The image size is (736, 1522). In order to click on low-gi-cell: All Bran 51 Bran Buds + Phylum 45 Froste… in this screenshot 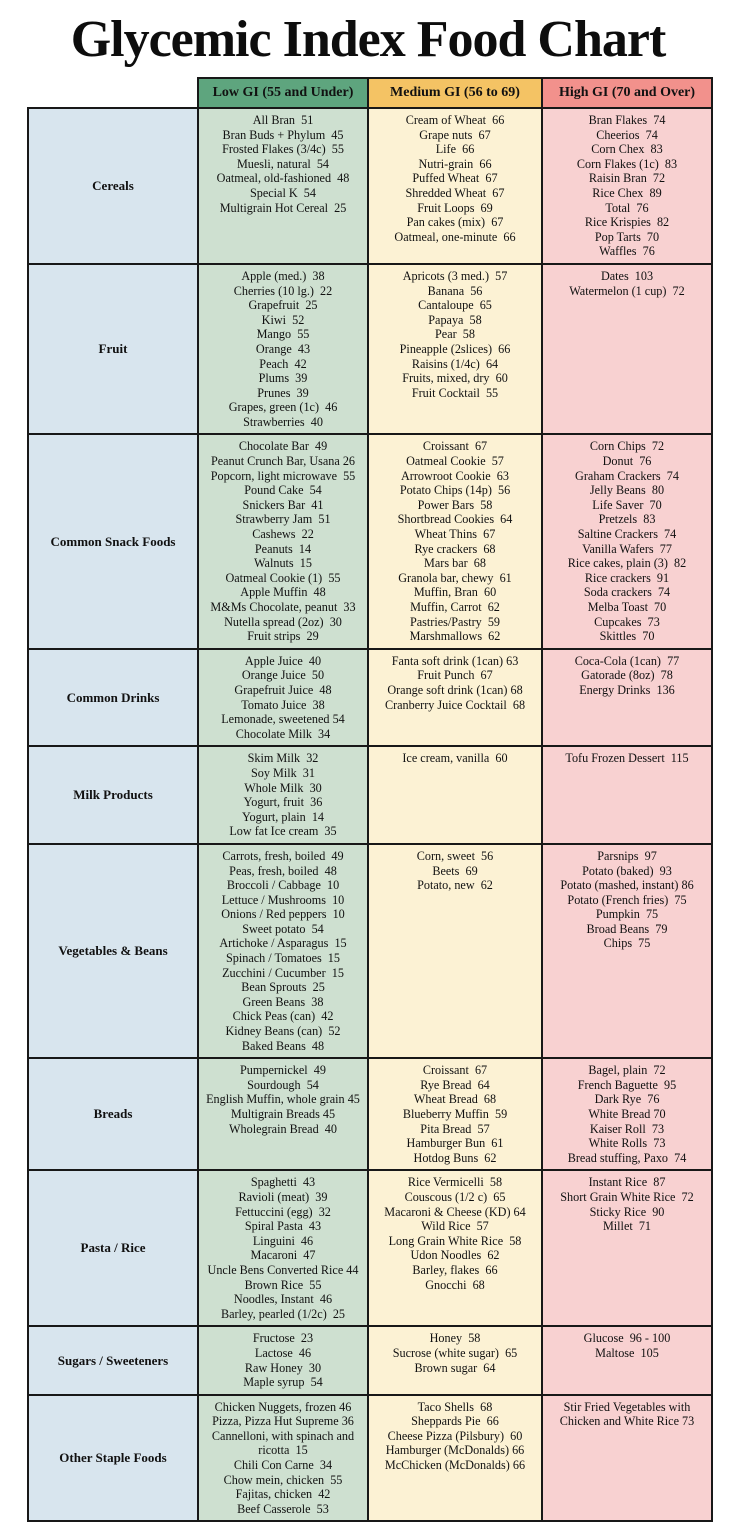, I will do `click(283, 186)`.